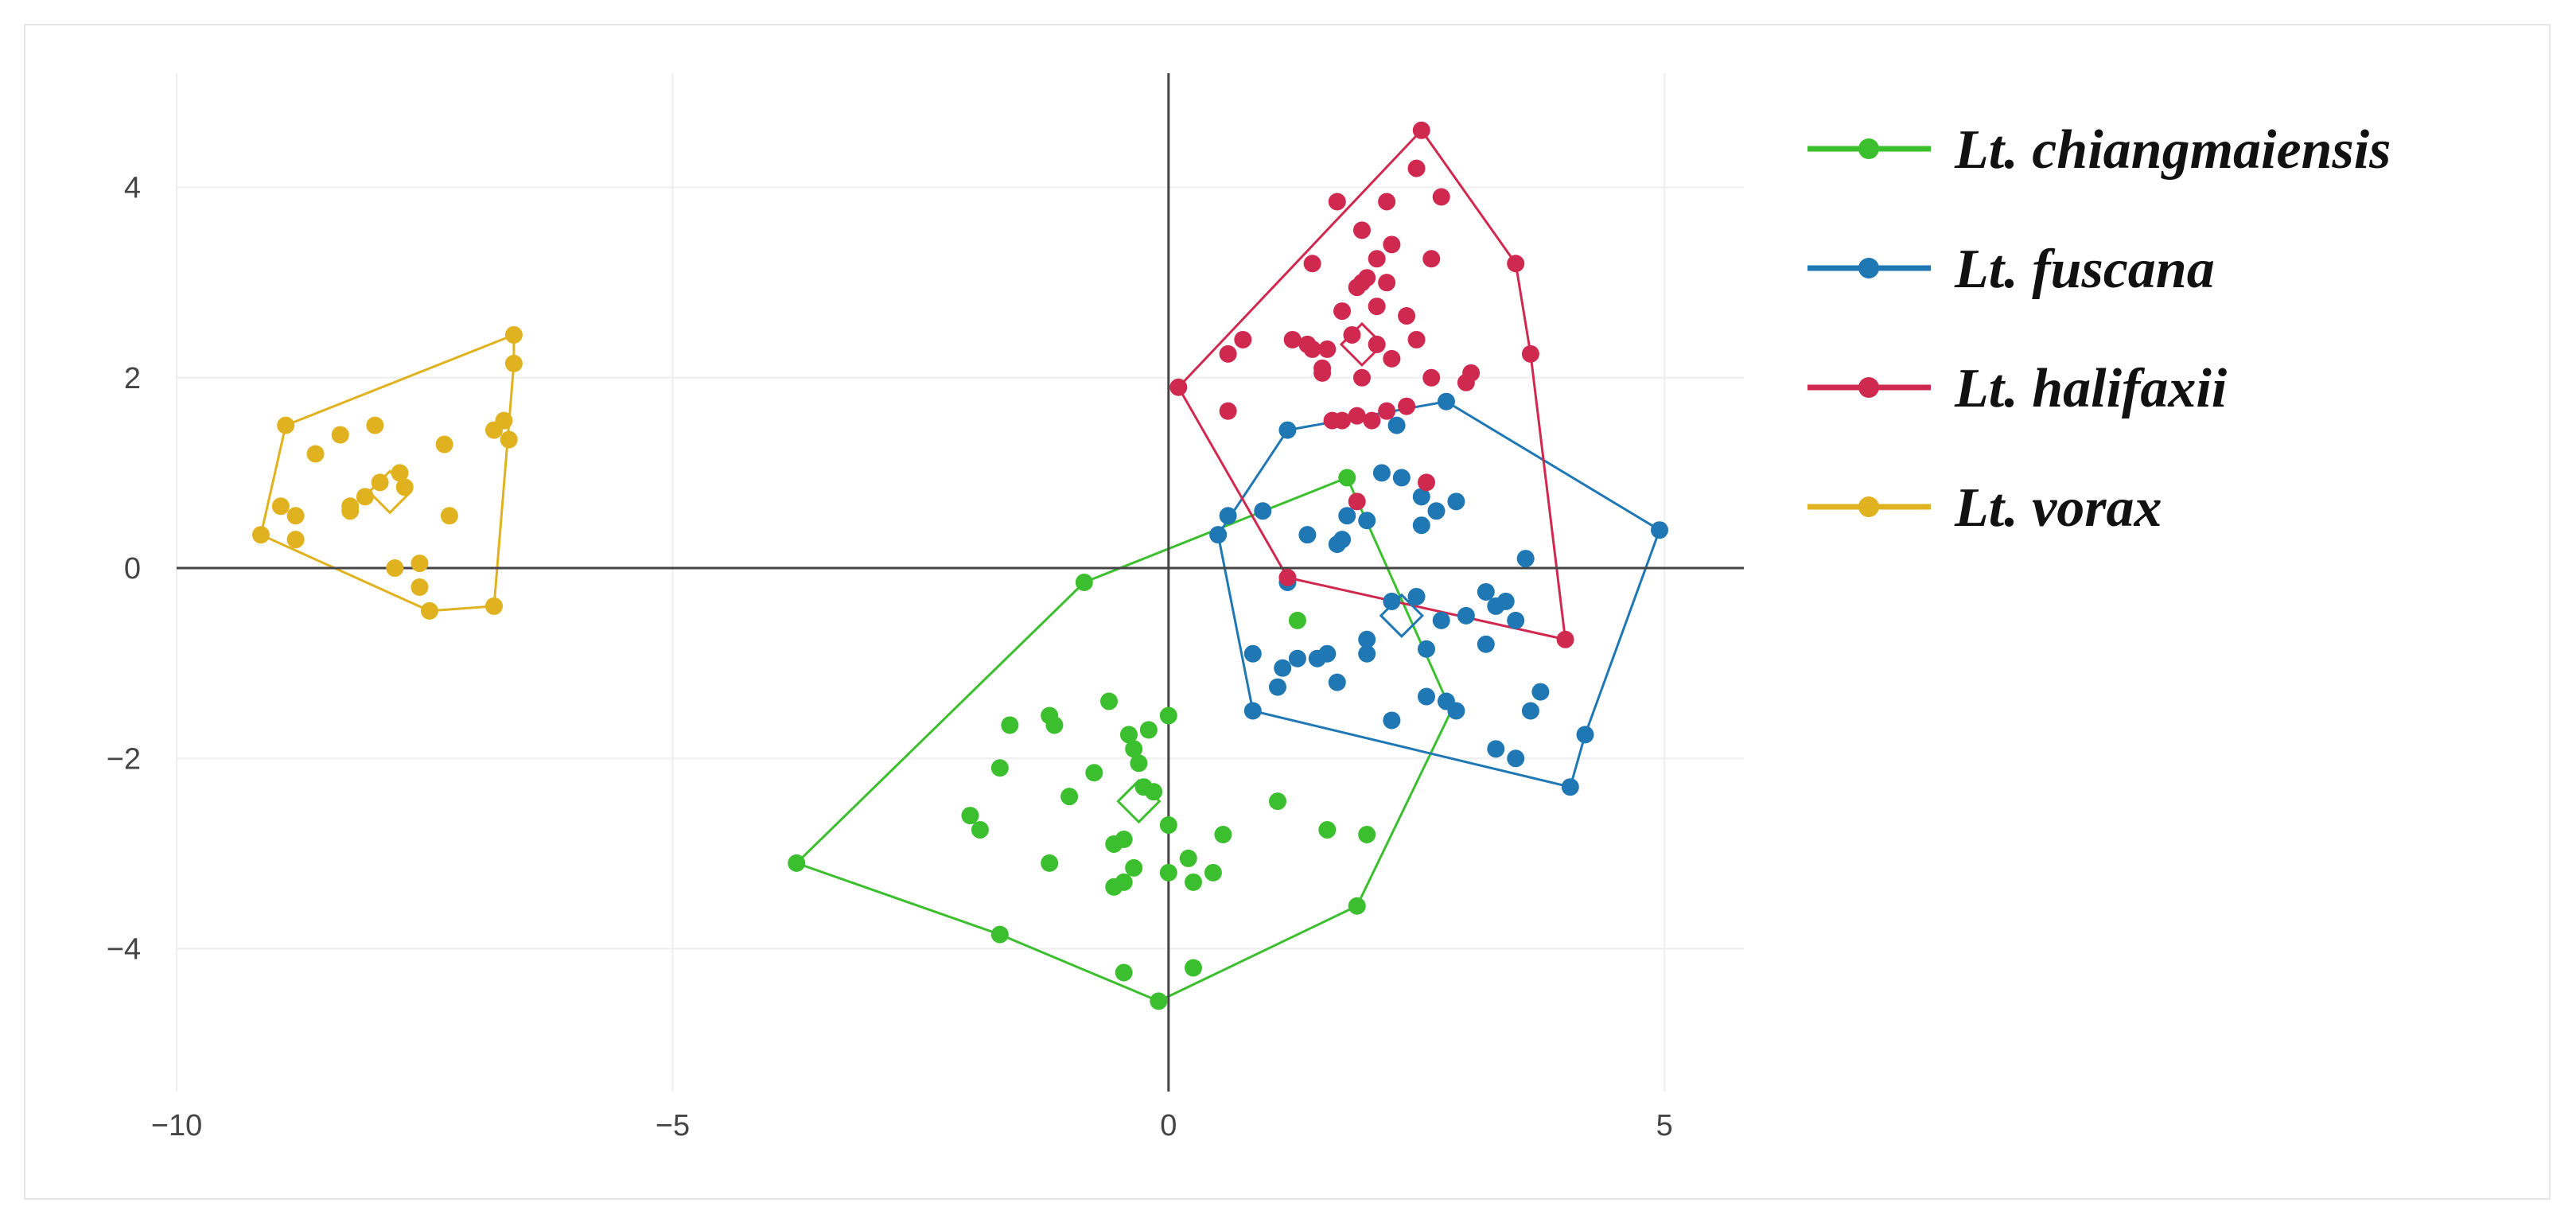  Describe the element at coordinates (133, 569) in the screenshot. I see `y-tick-label: 0` at that location.